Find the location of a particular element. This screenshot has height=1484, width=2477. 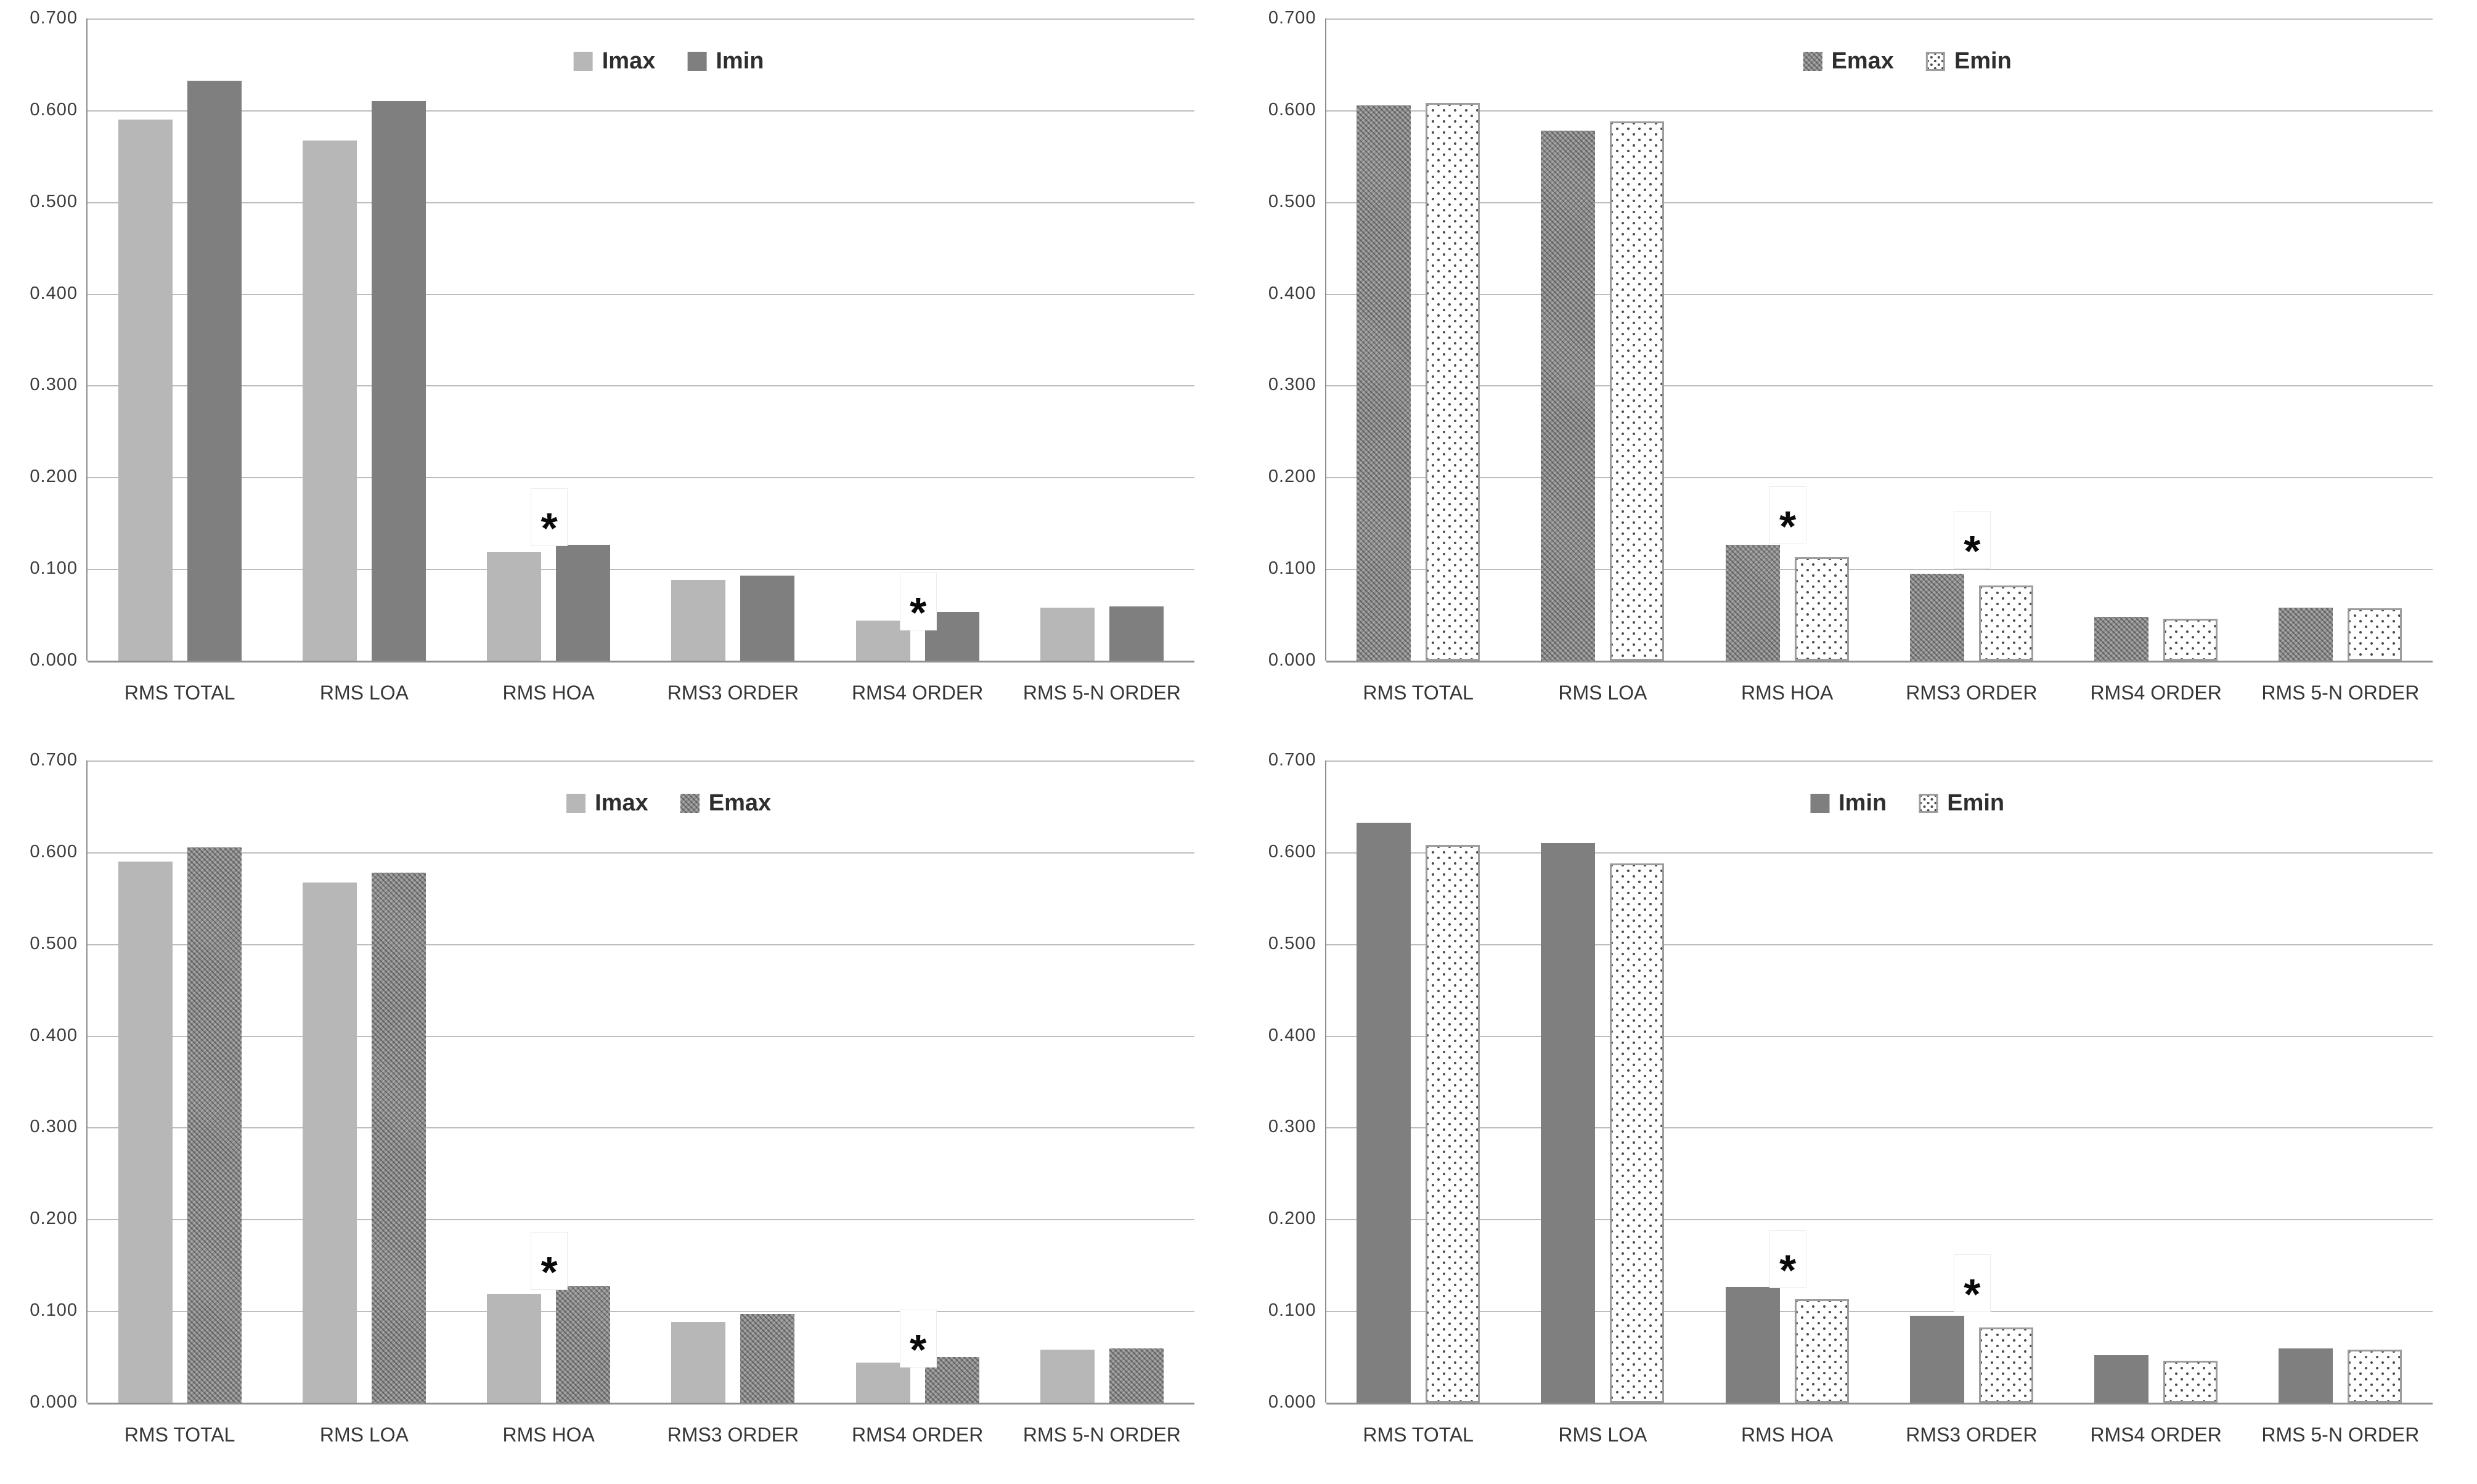

legend: Emax Emin is located at coordinates (1908, 61).